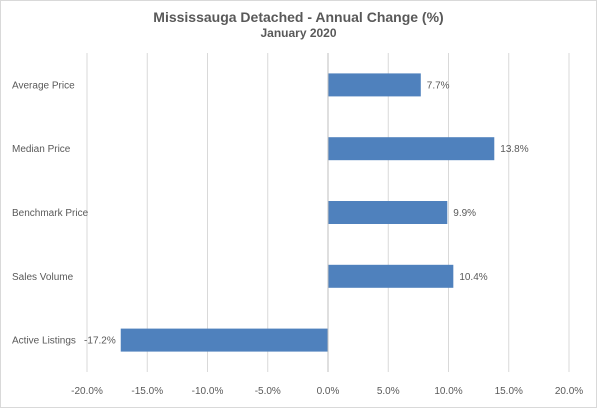  Describe the element at coordinates (43, 277) in the screenshot. I see `category-label: Sales Volume` at that location.